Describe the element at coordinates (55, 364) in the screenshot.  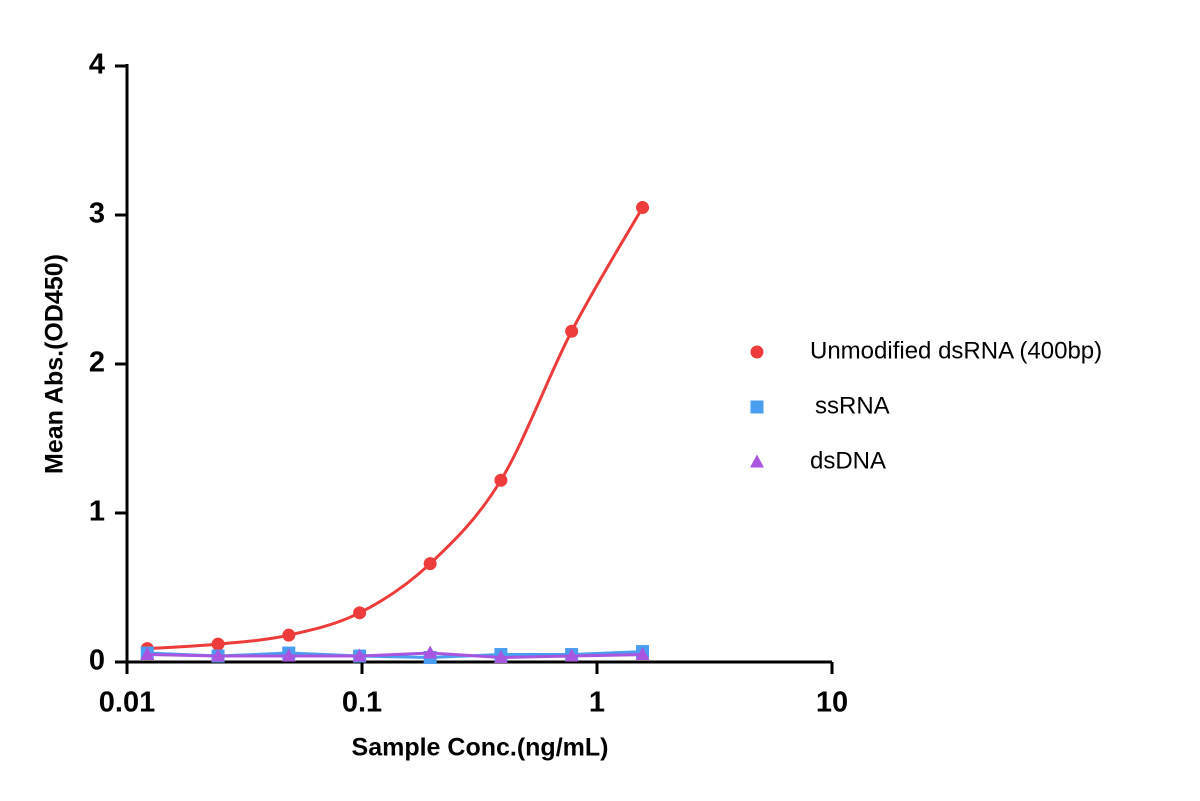
I see `y-axis-title: Mean Abs.(OD450)` at that location.